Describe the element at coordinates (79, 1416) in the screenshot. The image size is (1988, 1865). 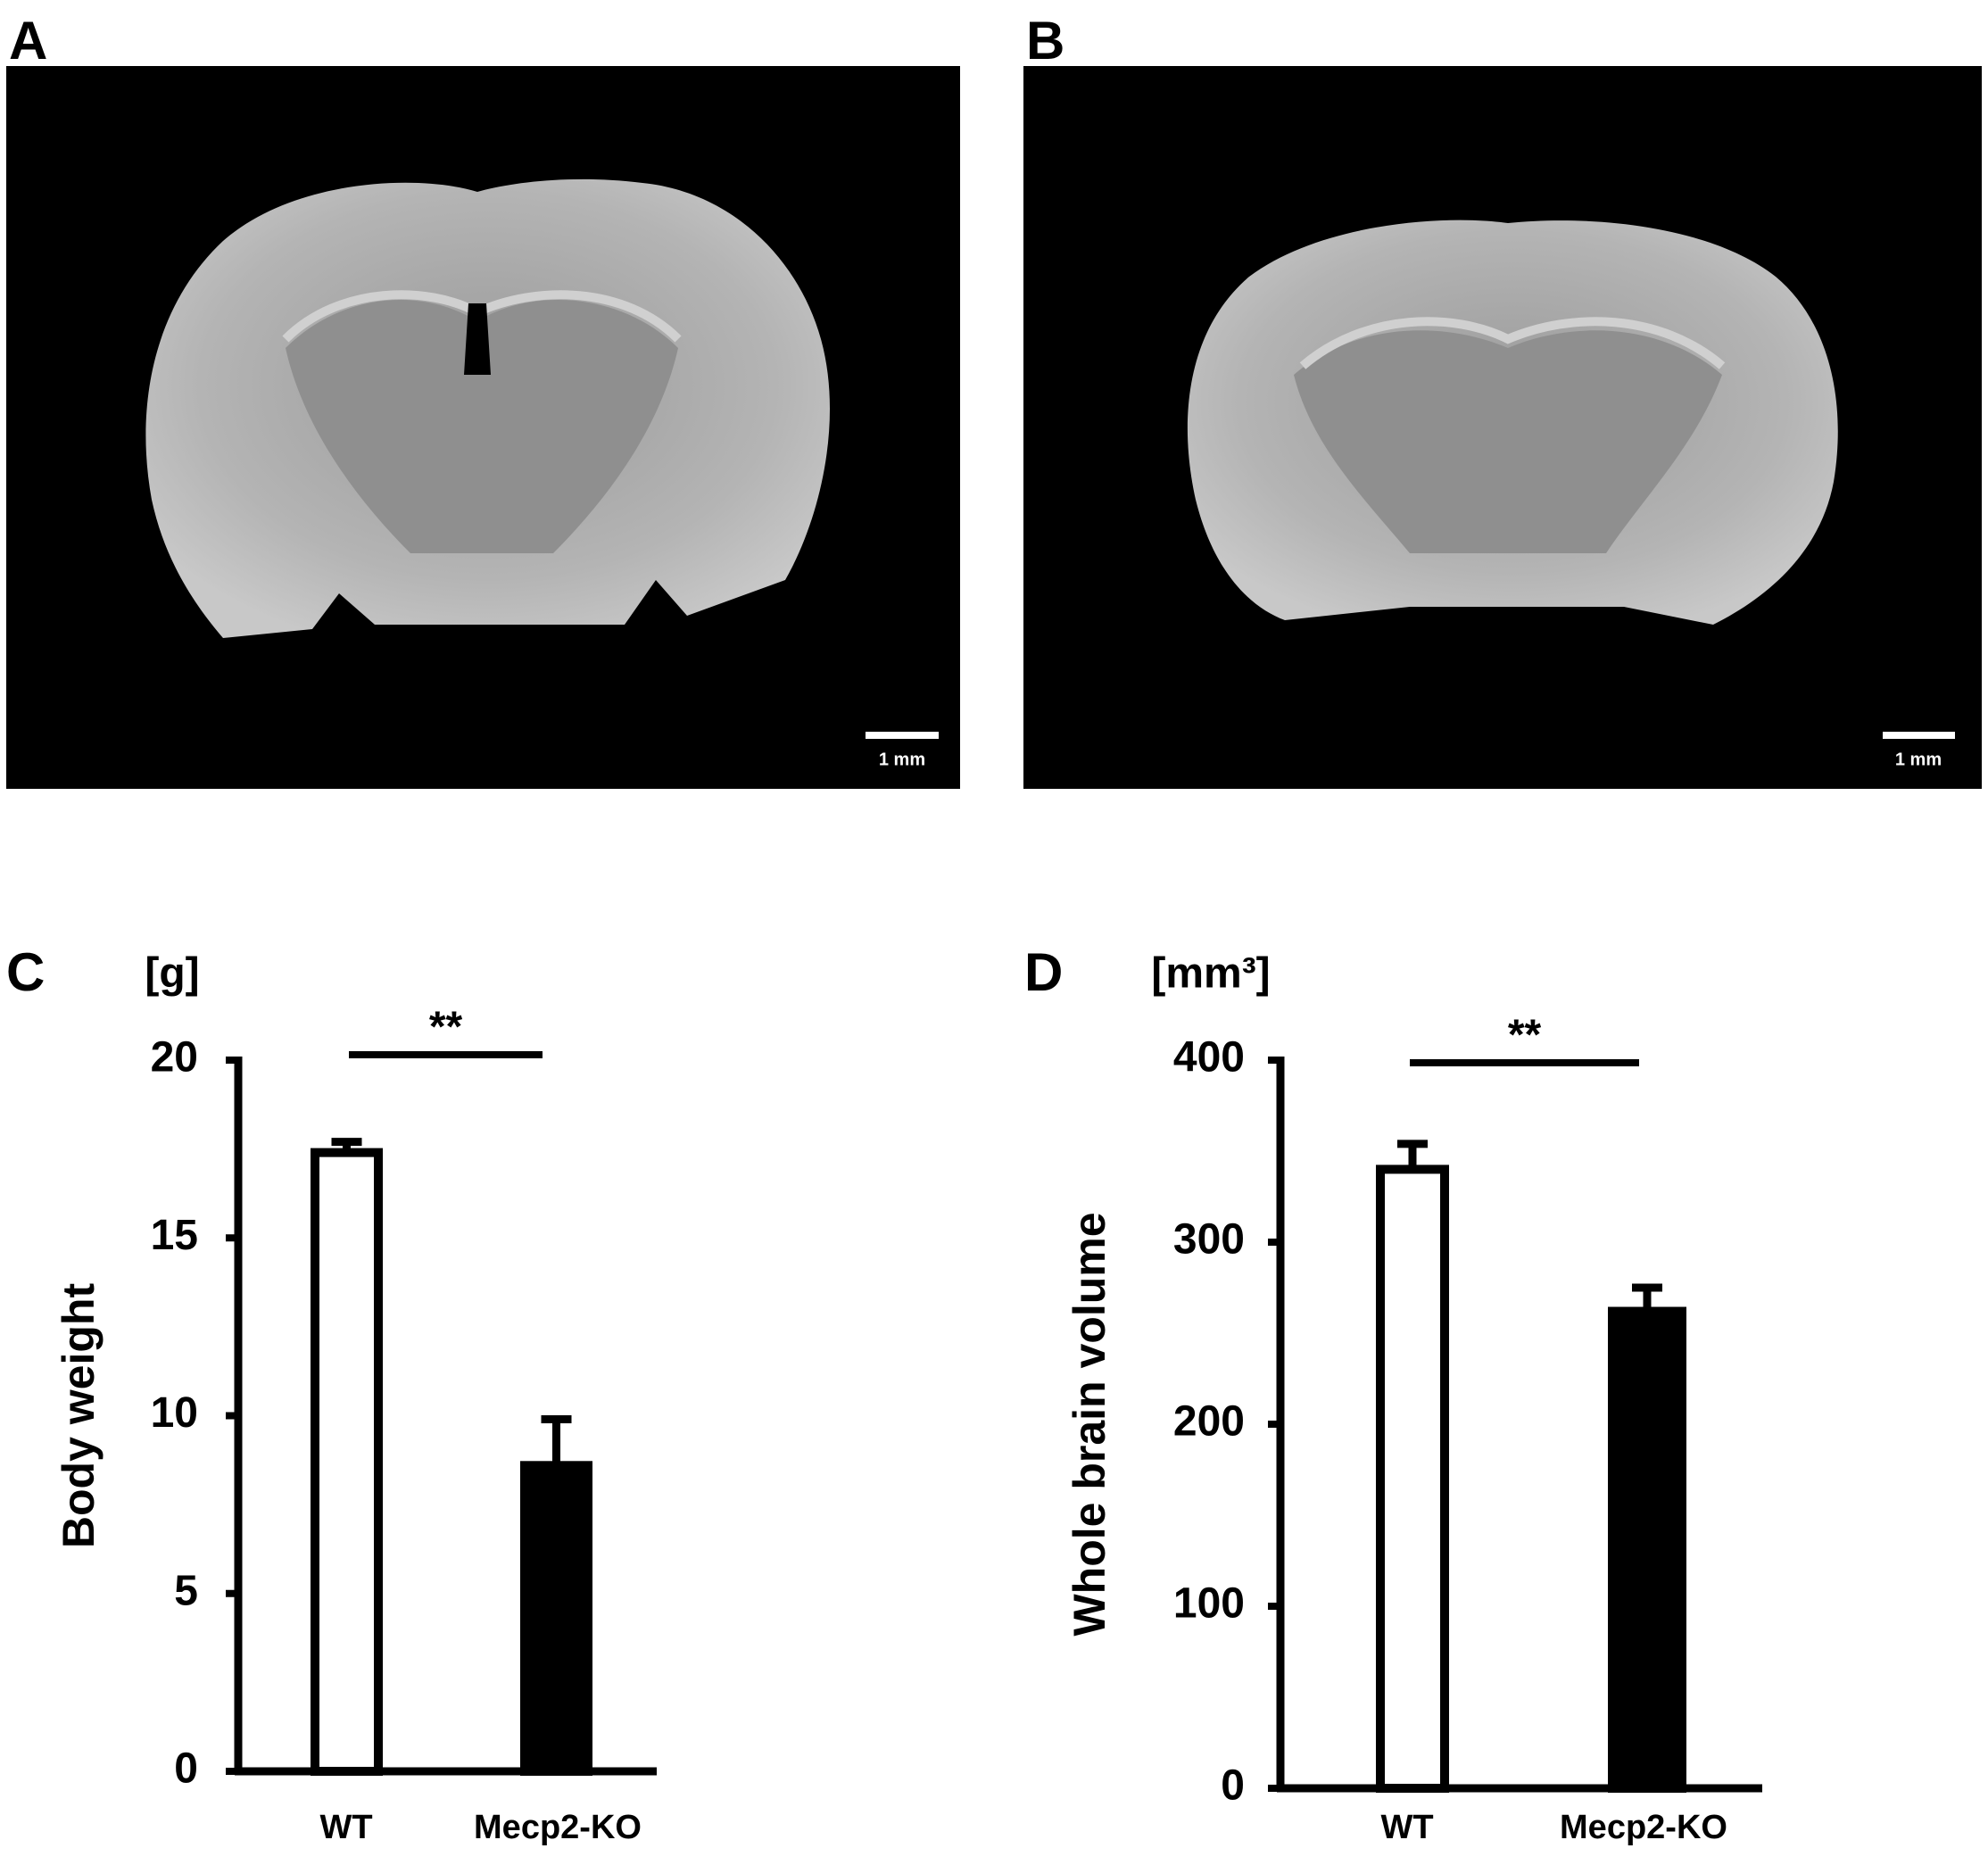
I see `y-axis-label: Body weight` at that location.